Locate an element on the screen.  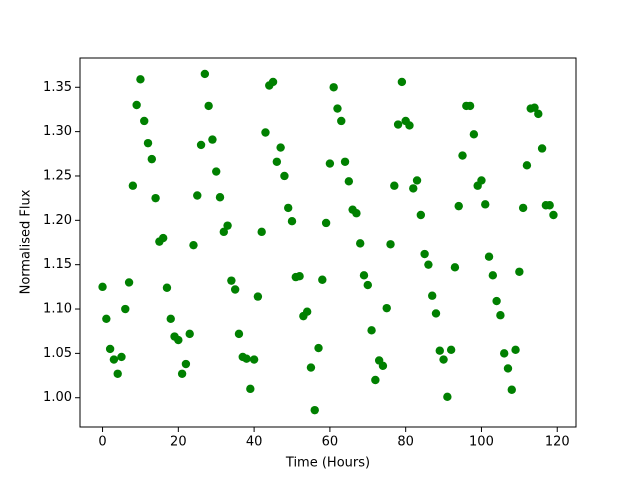
x-tick-label: 80 is located at coordinates (405, 442).